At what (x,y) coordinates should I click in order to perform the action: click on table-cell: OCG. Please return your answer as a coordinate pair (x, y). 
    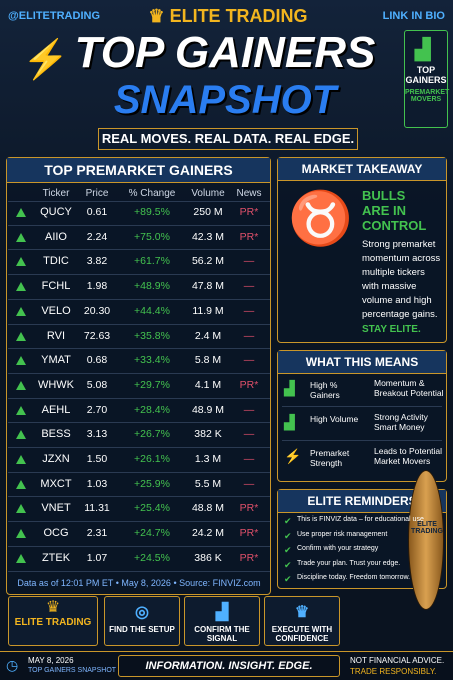
    Looking at the image, I should click on (56, 533).